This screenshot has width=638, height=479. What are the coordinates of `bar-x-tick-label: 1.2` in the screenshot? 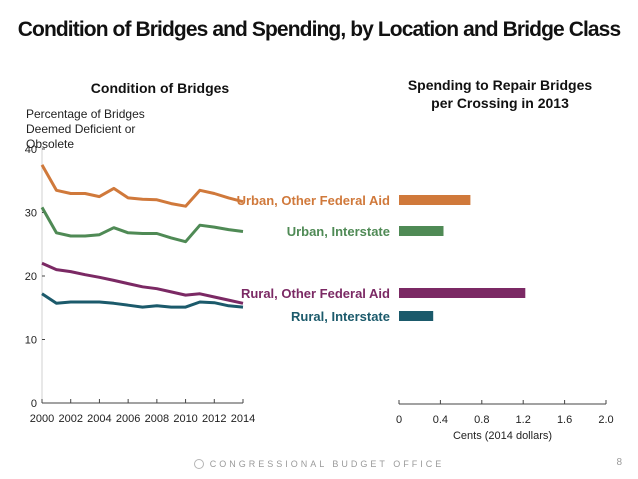 It's located at (523, 420).